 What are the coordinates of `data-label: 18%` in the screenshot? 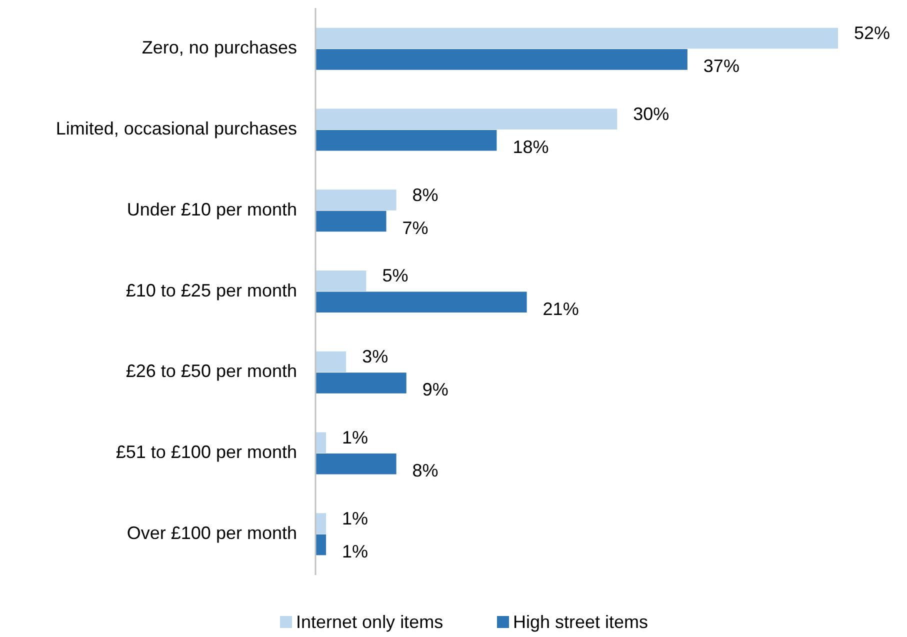 It's located at (530, 147).